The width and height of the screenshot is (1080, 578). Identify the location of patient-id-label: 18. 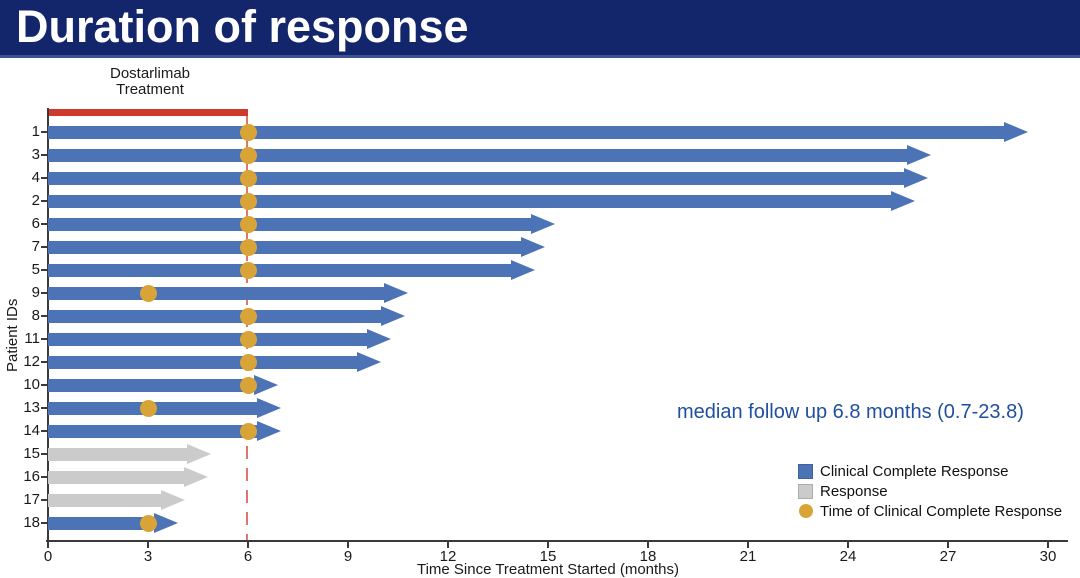
(31, 522).